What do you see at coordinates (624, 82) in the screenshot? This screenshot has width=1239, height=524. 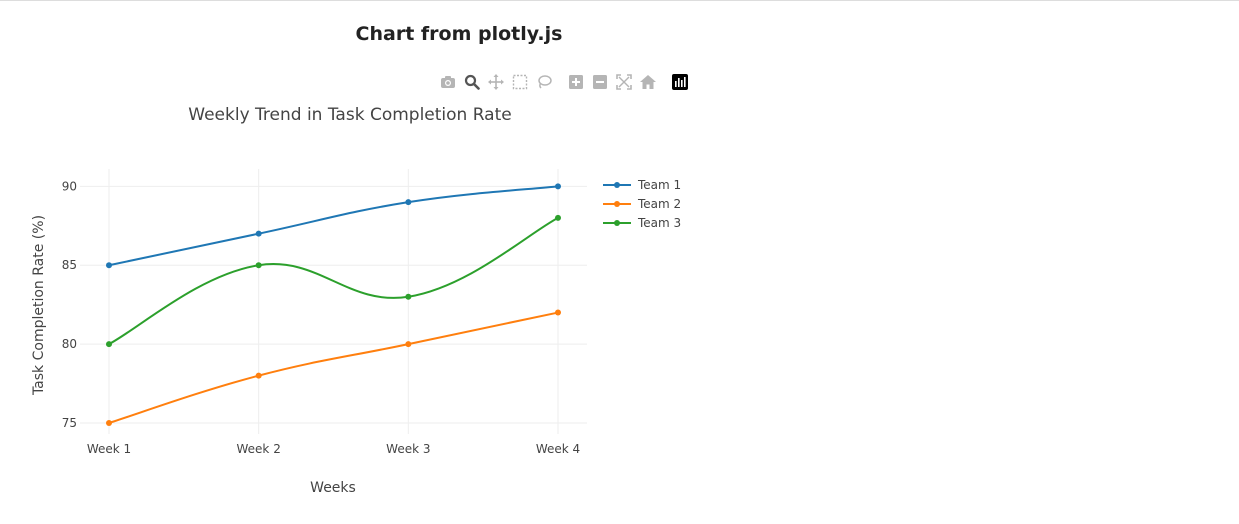 I see `autoscale-icon` at bounding box center [624, 82].